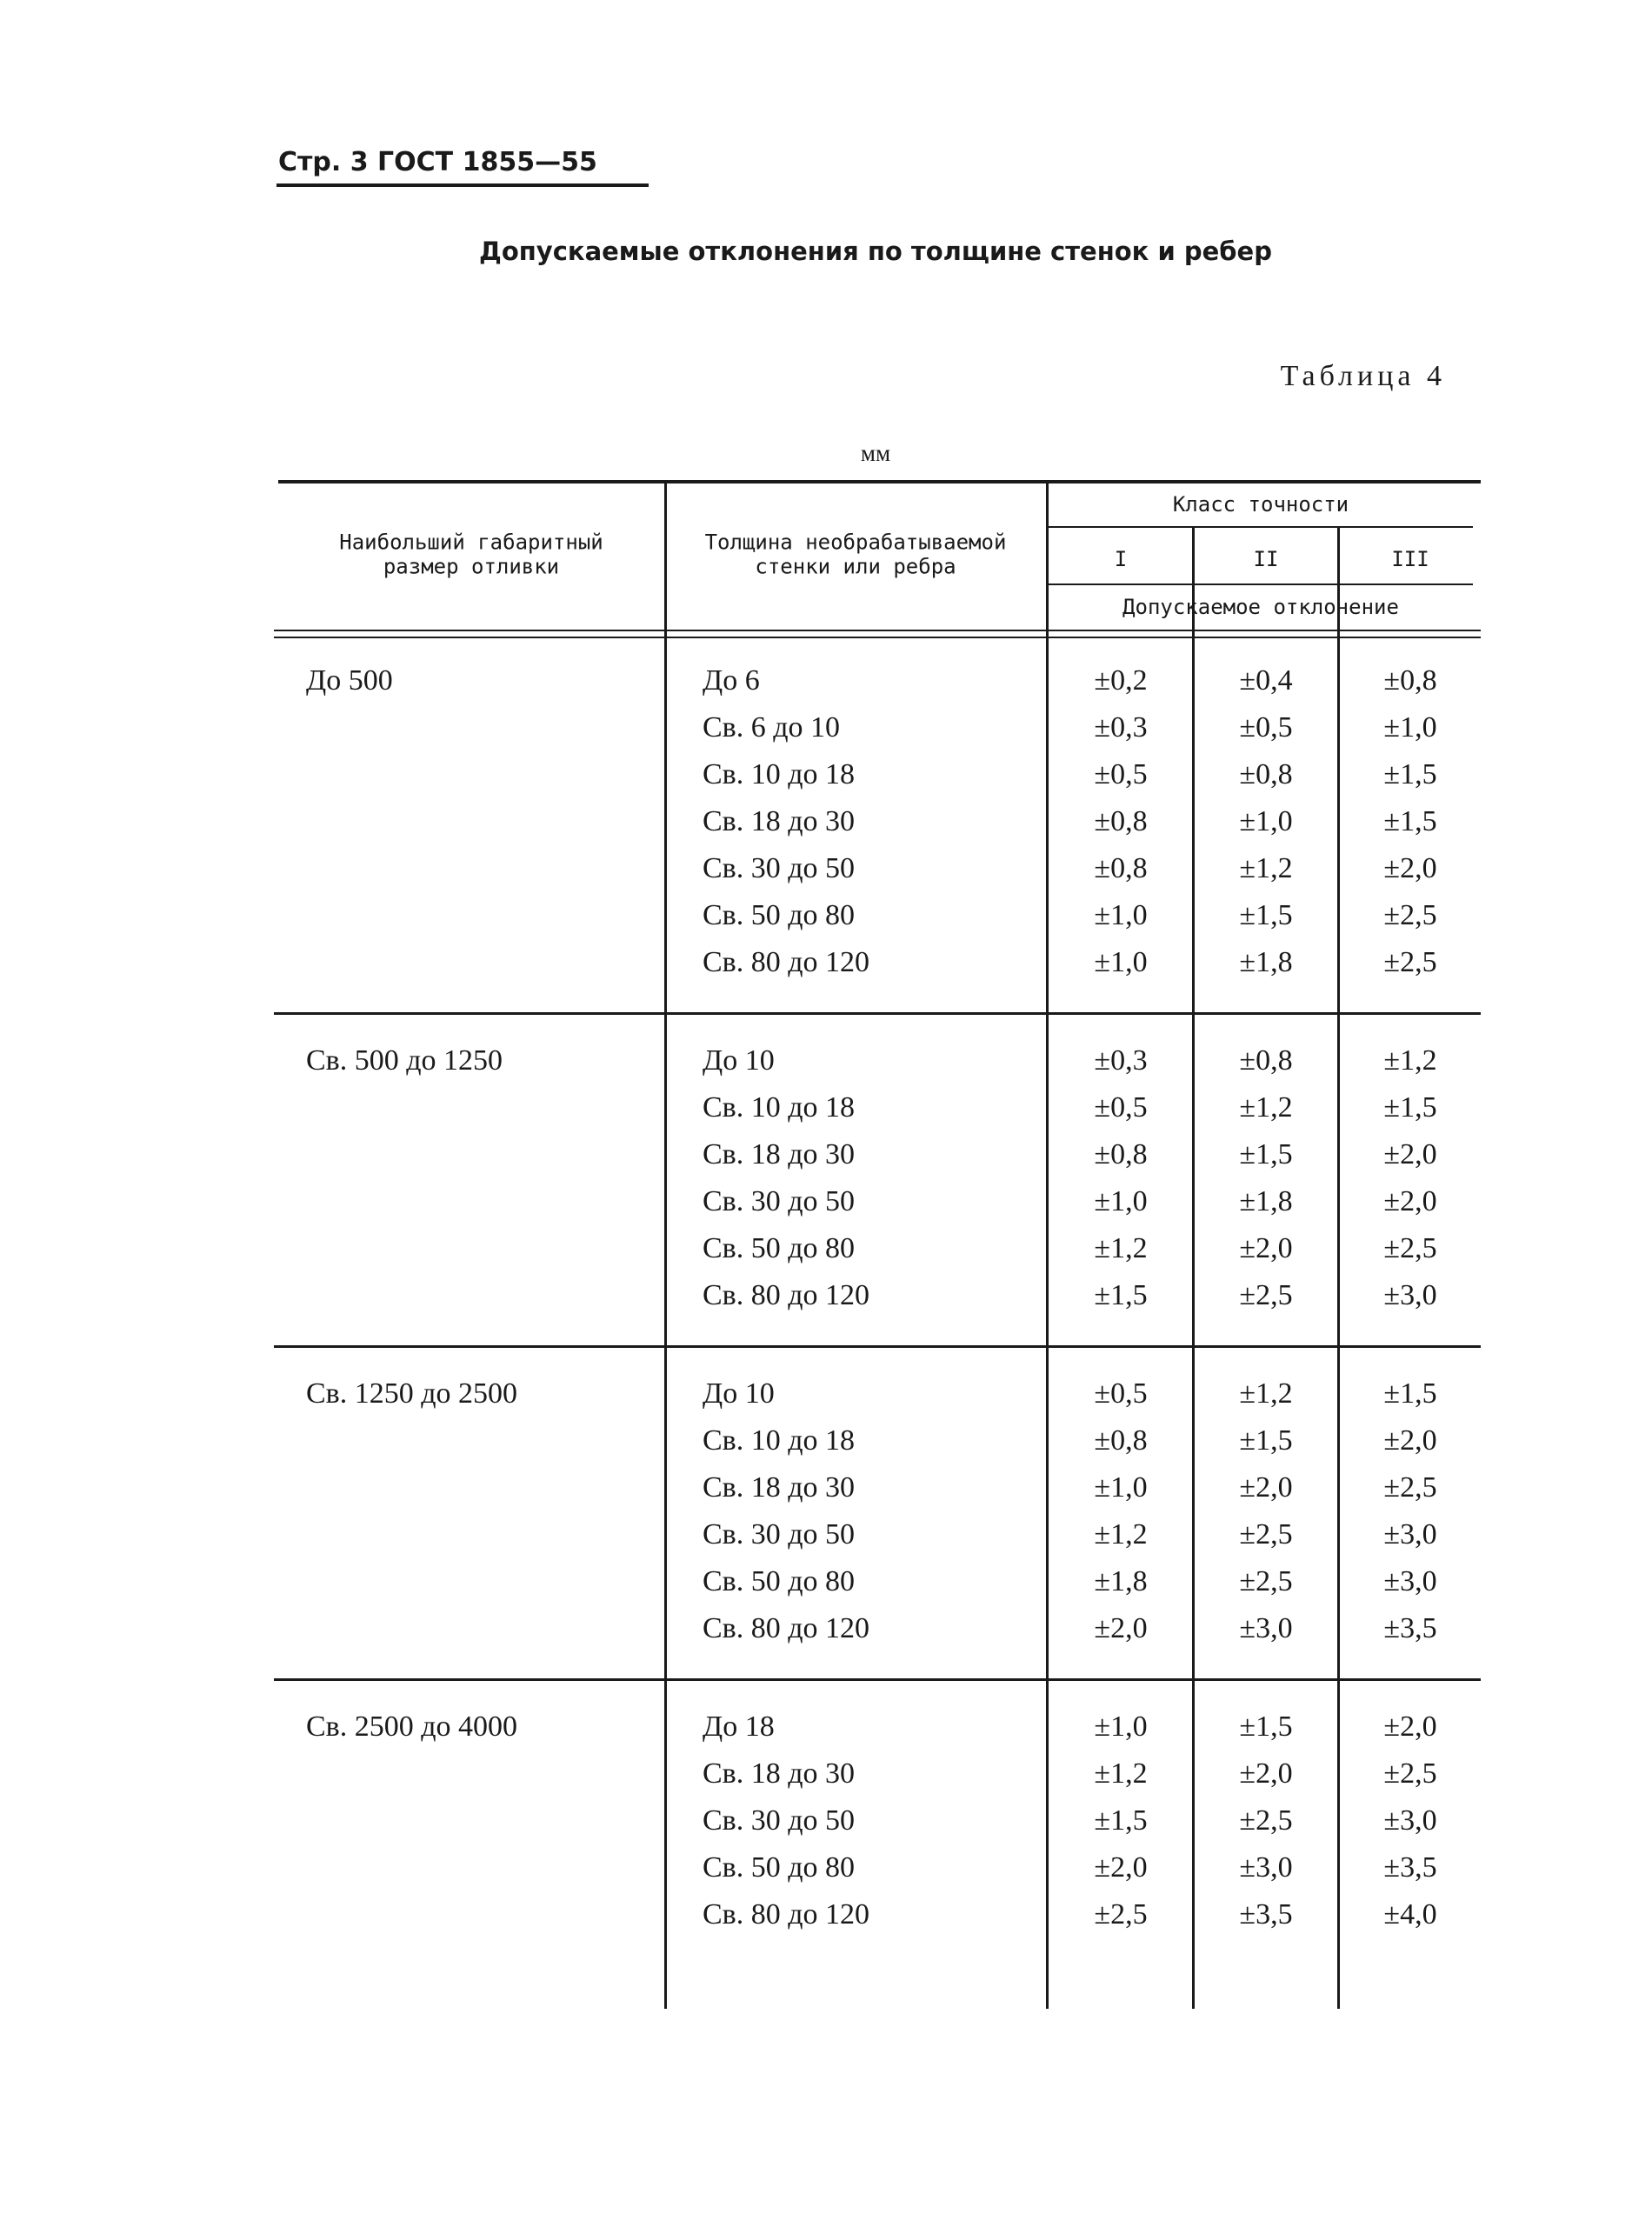 This screenshot has height=2234, width=1652. What do you see at coordinates (875, 453) in the screenshot?
I see `unit: мм` at bounding box center [875, 453].